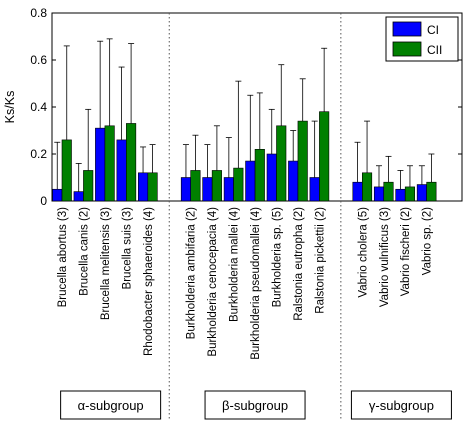 The height and width of the screenshot is (426, 474). I want to click on group-label: α-subgroup, so click(111, 405).